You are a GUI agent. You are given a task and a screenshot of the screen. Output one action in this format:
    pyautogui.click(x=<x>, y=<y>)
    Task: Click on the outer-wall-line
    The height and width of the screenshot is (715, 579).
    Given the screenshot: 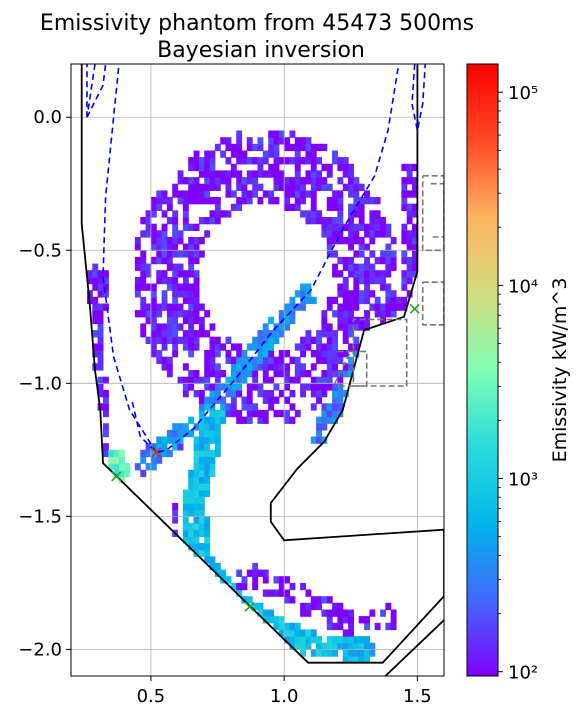 What is the action you would take?
    pyautogui.click(x=414, y=647)
    